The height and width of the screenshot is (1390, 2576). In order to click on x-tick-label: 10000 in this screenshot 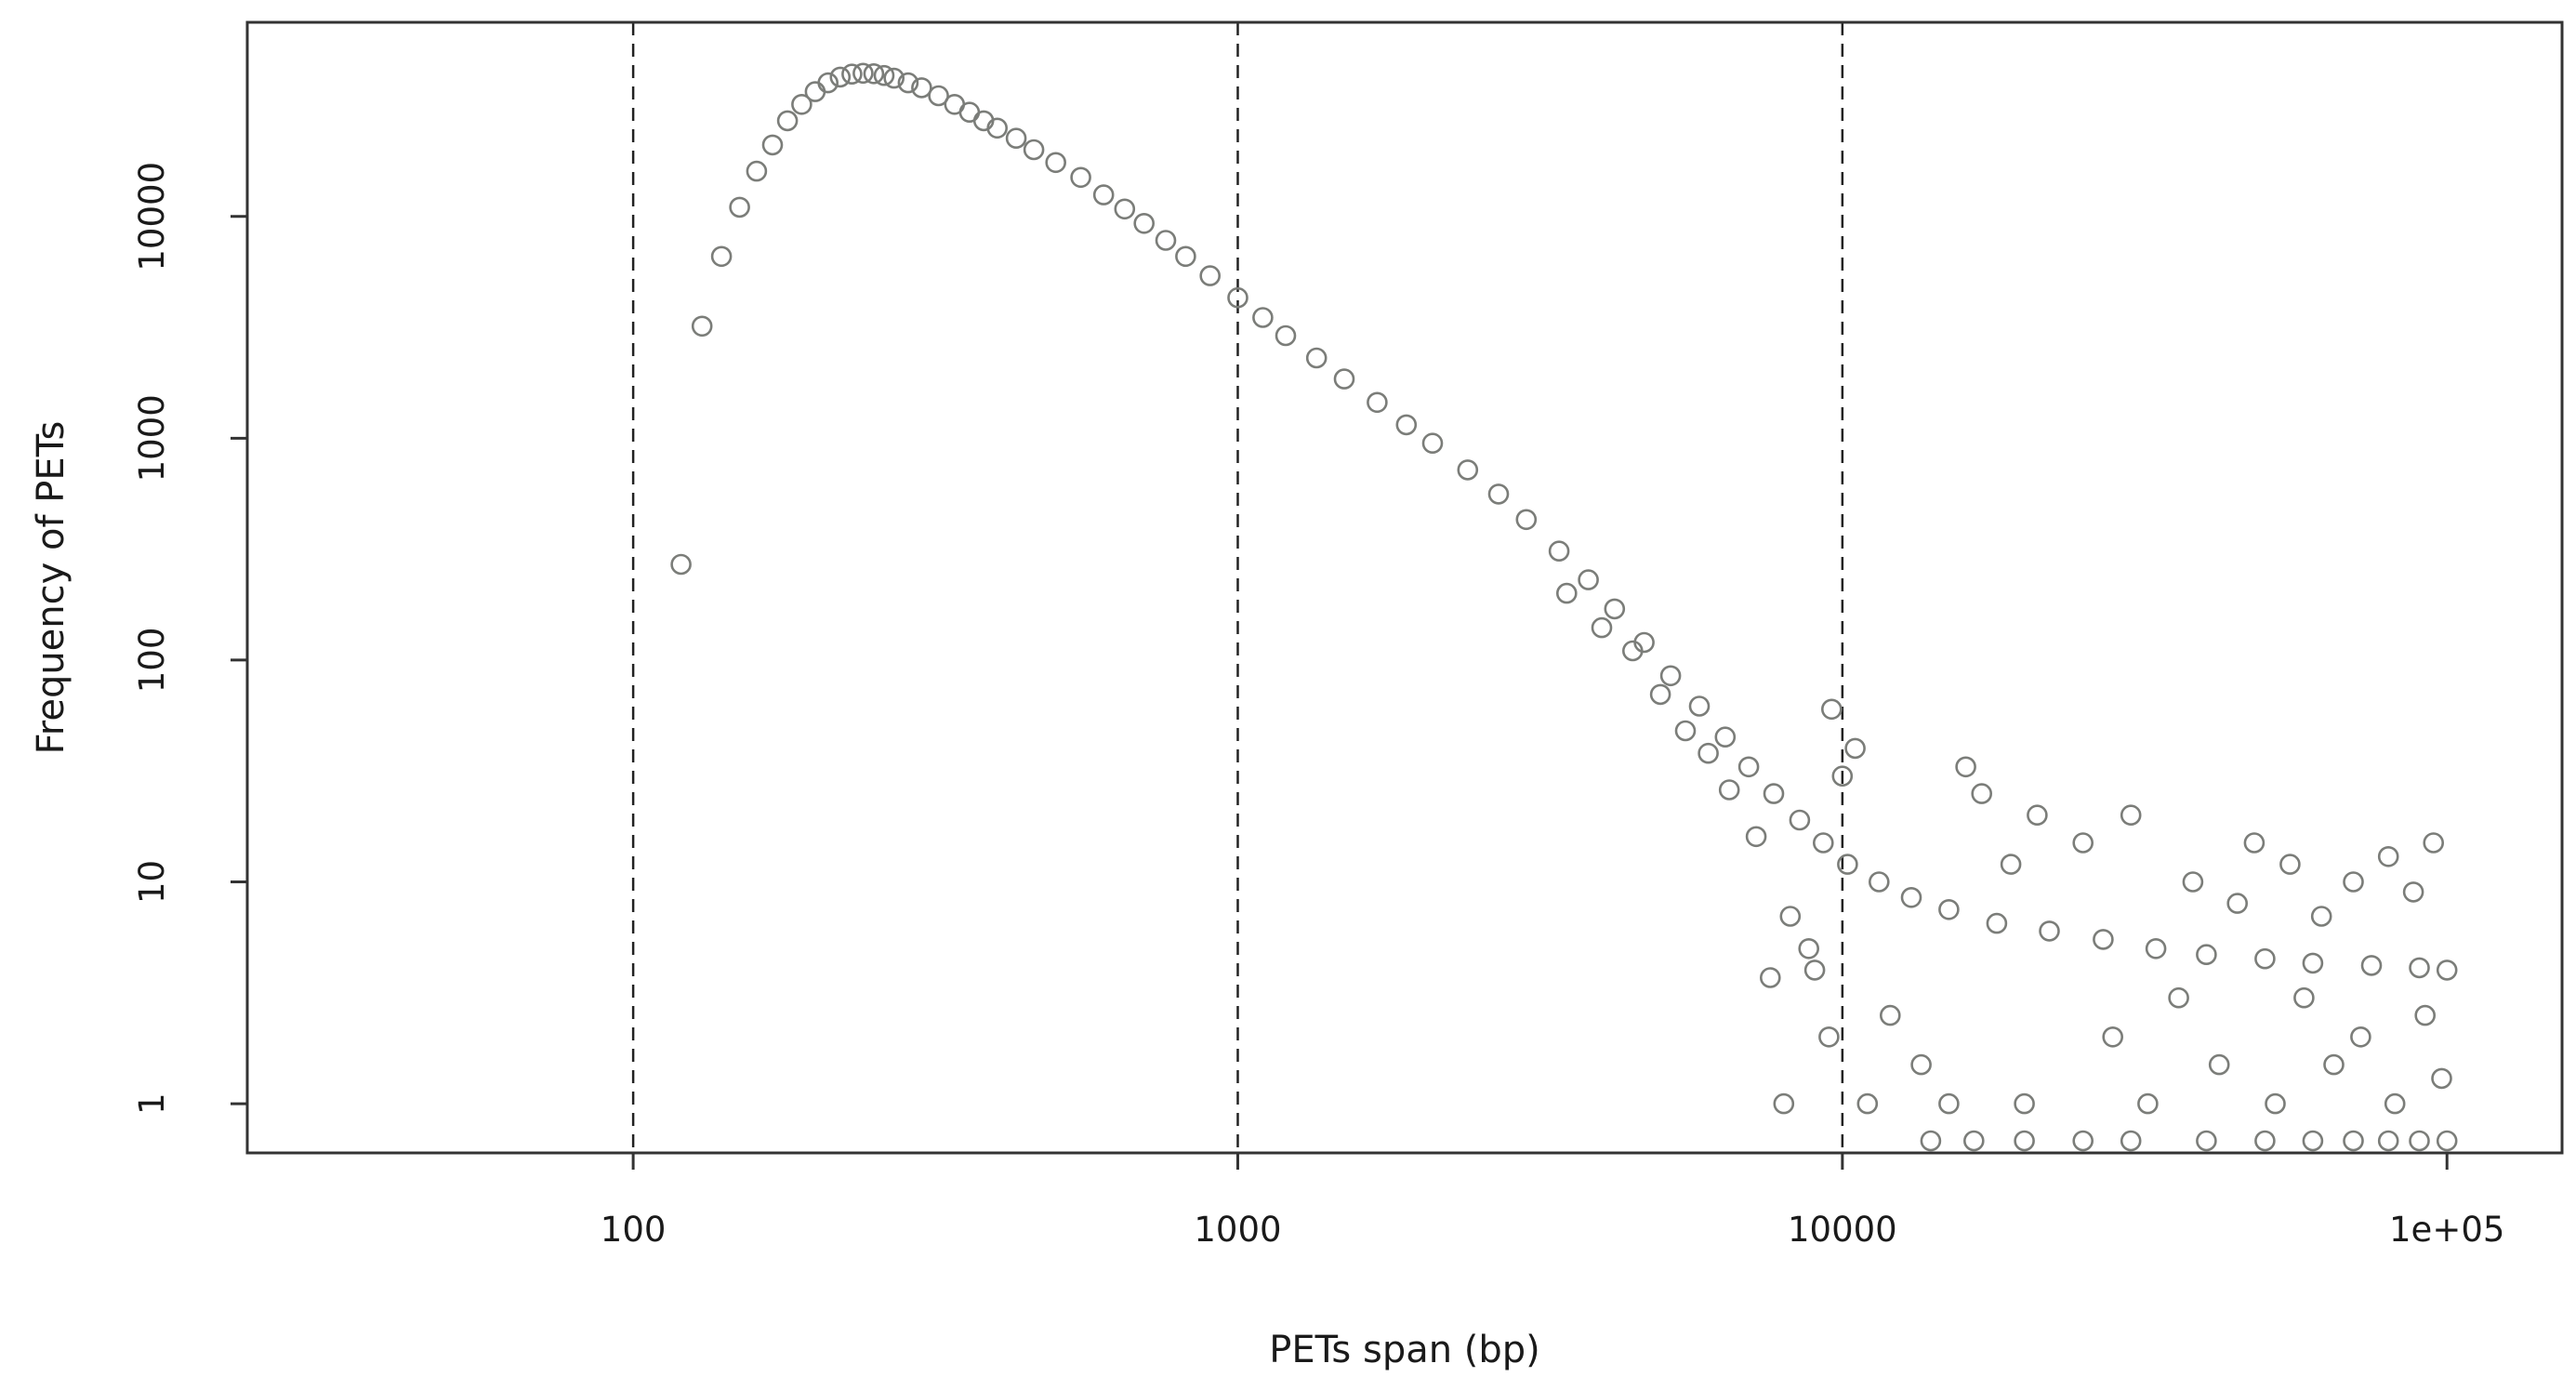, I will do `click(1842, 1230)`.